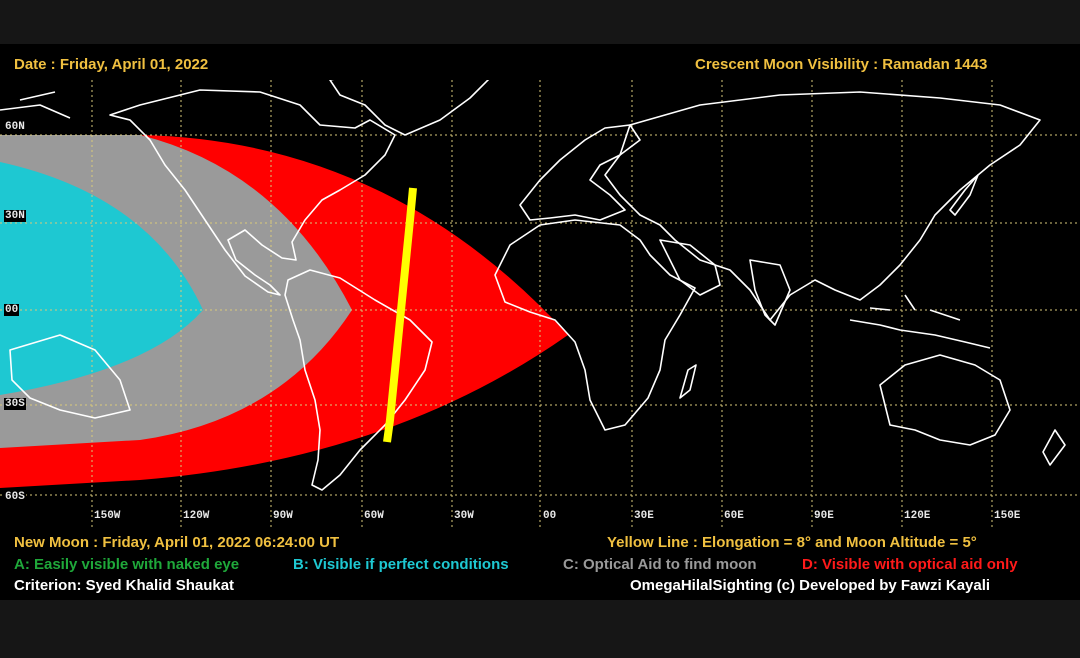  I want to click on asia-outline, so click(822, 206).